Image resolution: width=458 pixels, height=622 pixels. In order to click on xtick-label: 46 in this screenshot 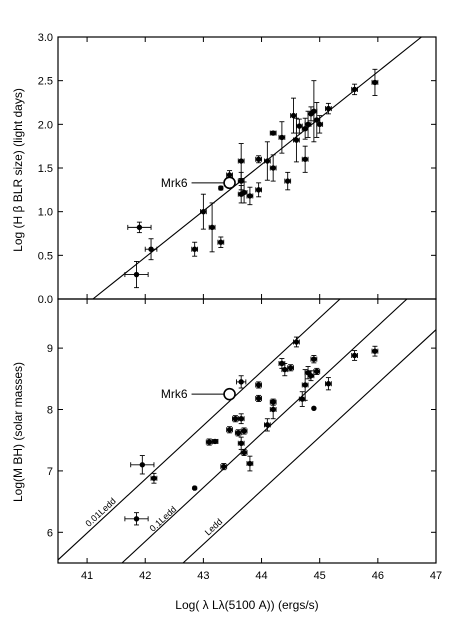, I will do `click(378, 576)`.